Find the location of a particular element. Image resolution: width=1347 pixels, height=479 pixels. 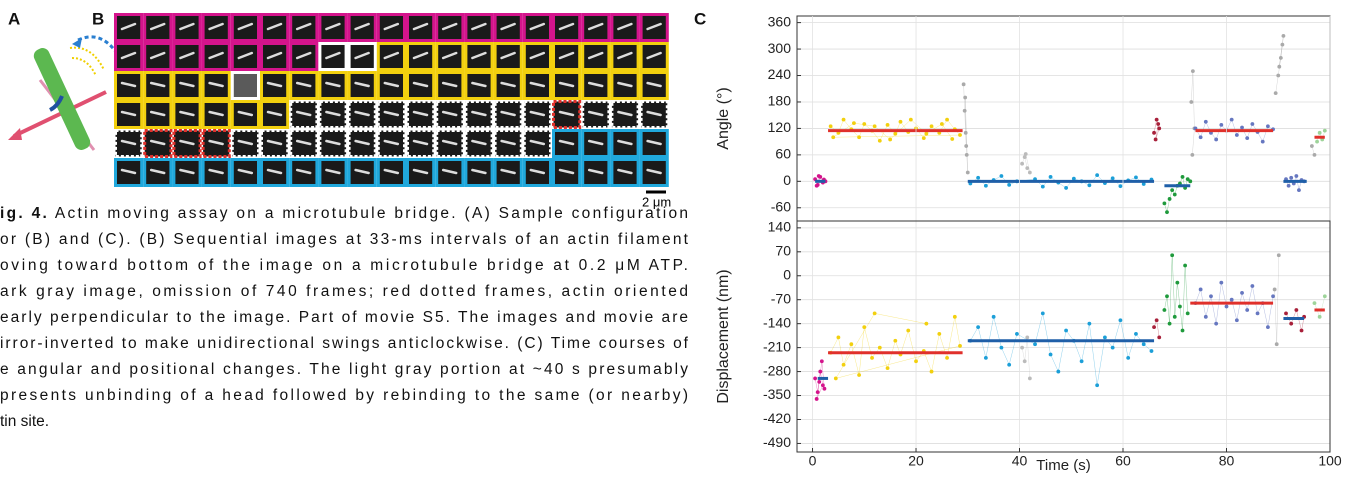

scale-bar-label: 2 μm is located at coordinates (656, 201).